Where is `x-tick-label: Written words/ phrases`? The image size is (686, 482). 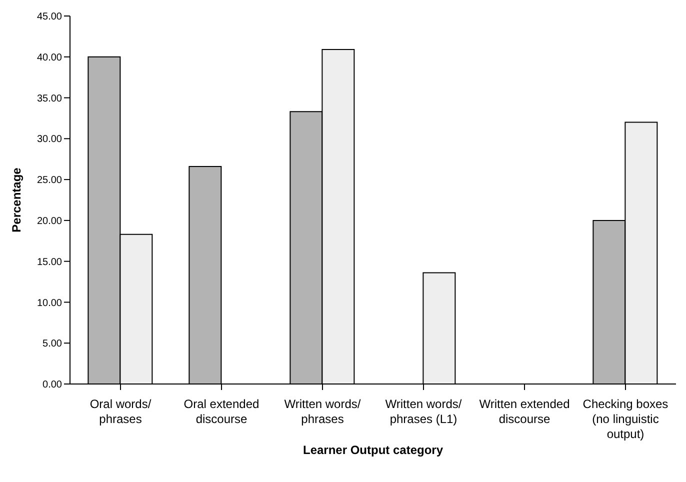
x-tick-label: Written words/ phrases is located at coordinates (323, 411).